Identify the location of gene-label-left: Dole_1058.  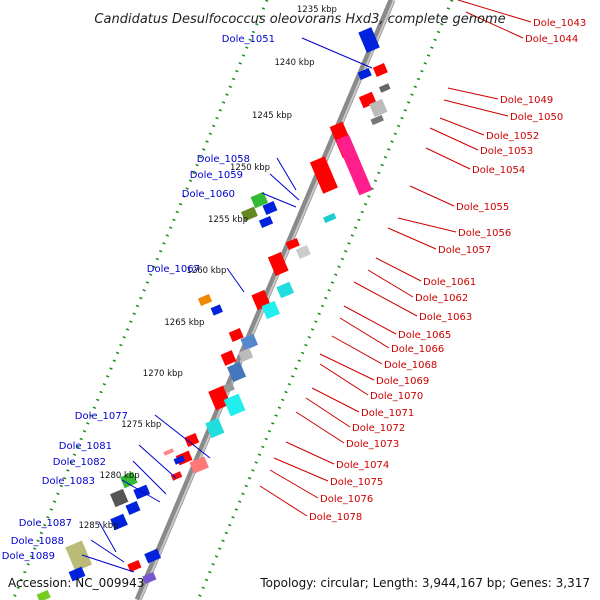
(223, 159).